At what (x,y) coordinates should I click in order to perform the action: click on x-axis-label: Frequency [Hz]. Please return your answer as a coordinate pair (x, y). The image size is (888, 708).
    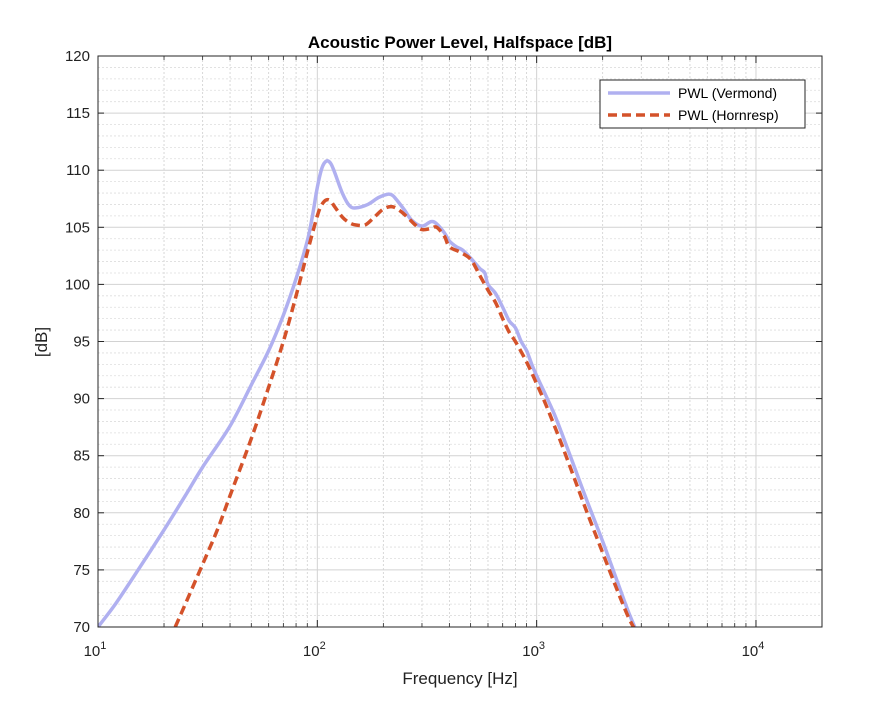
    Looking at the image, I should click on (459, 678).